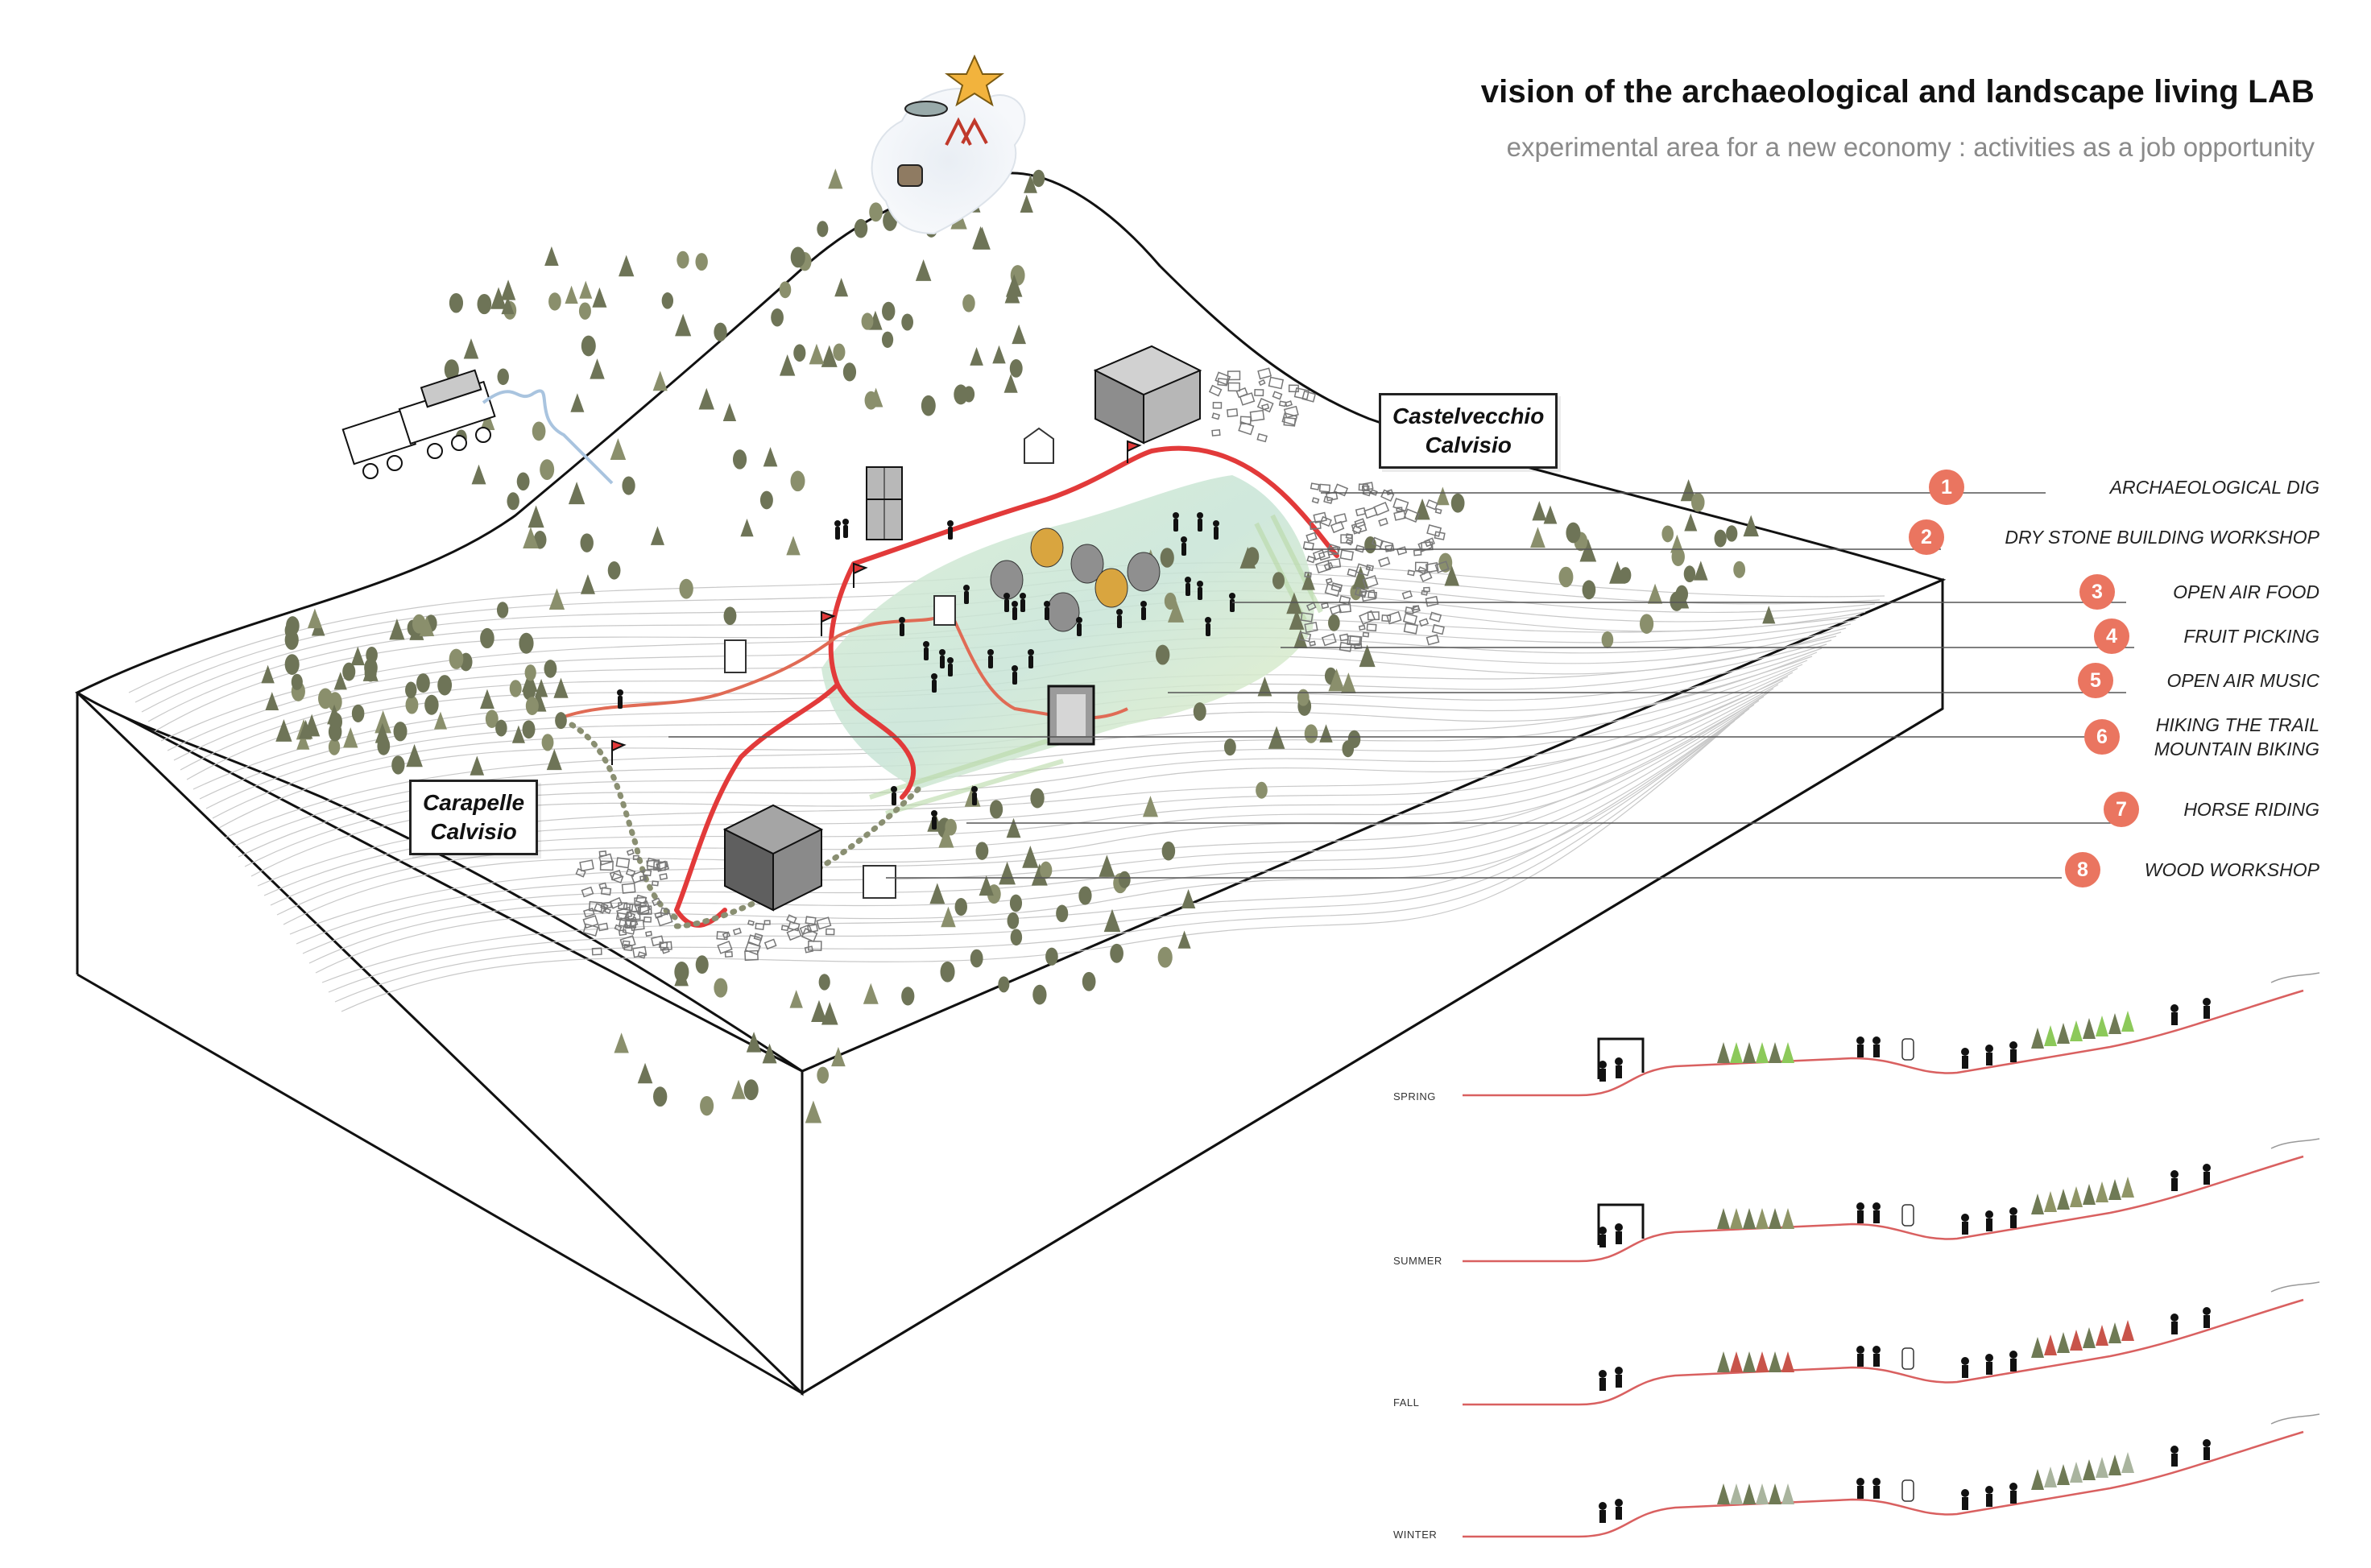 The height and width of the screenshot is (1568, 2371). What do you see at coordinates (1892, 1255) in the screenshot?
I see `seasonal-sections` at bounding box center [1892, 1255].